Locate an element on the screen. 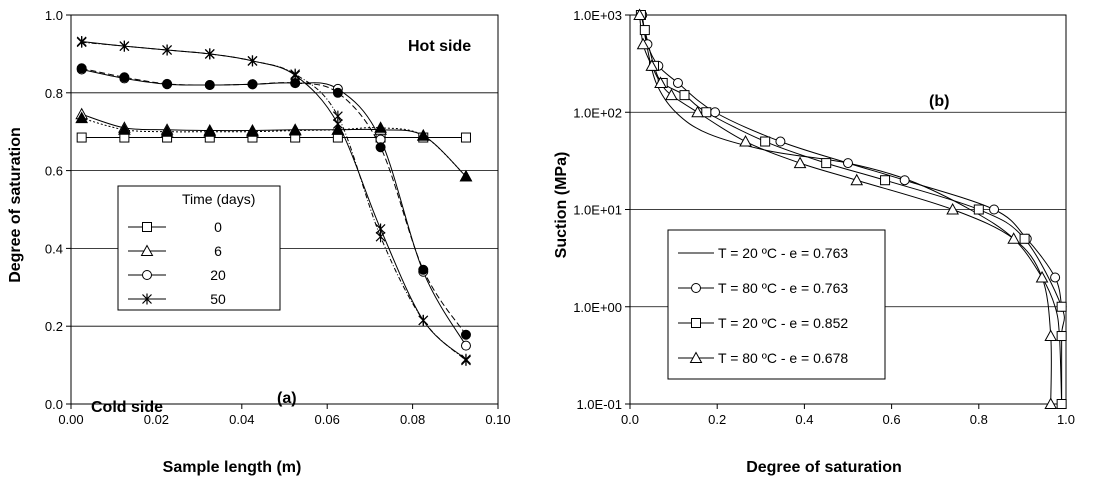 The image size is (1101, 477). panel-a-x-tick-label: 0.00 is located at coordinates (70, 419).